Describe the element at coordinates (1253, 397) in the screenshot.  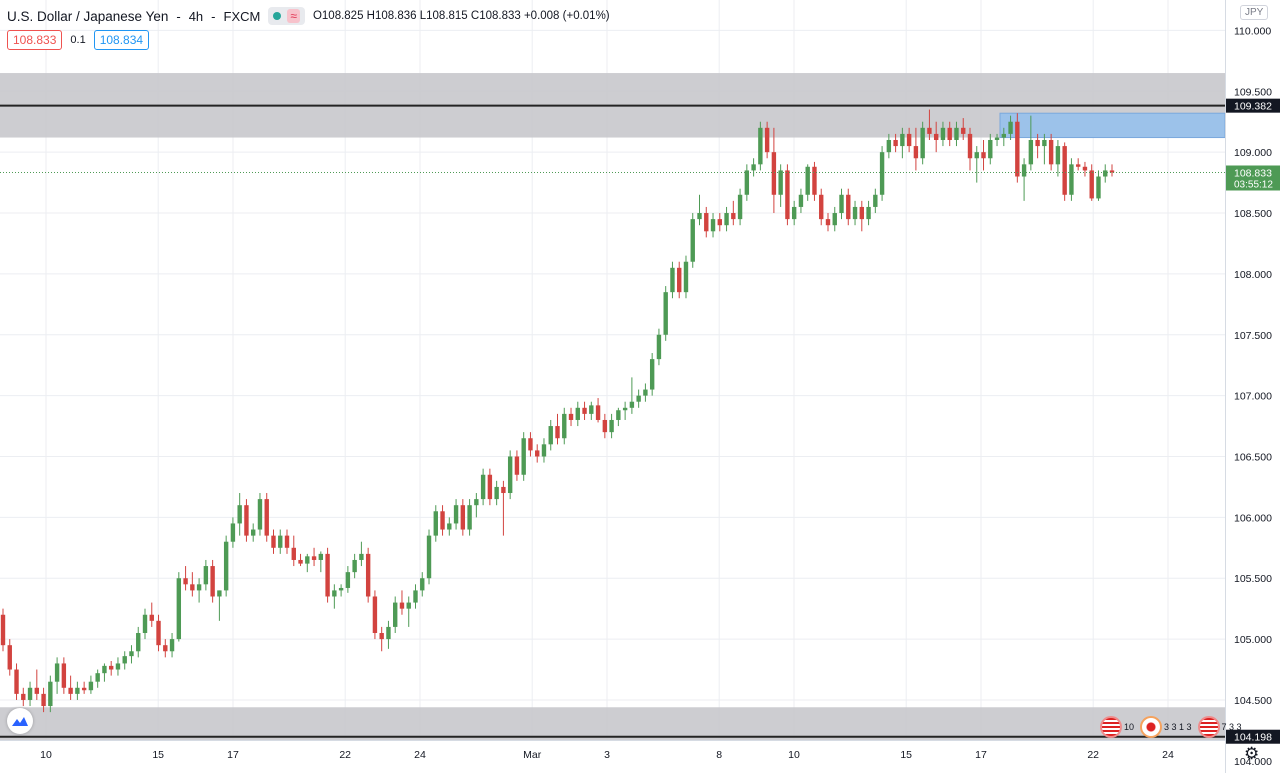
I see `price-tick-label: 107.000` at that location.